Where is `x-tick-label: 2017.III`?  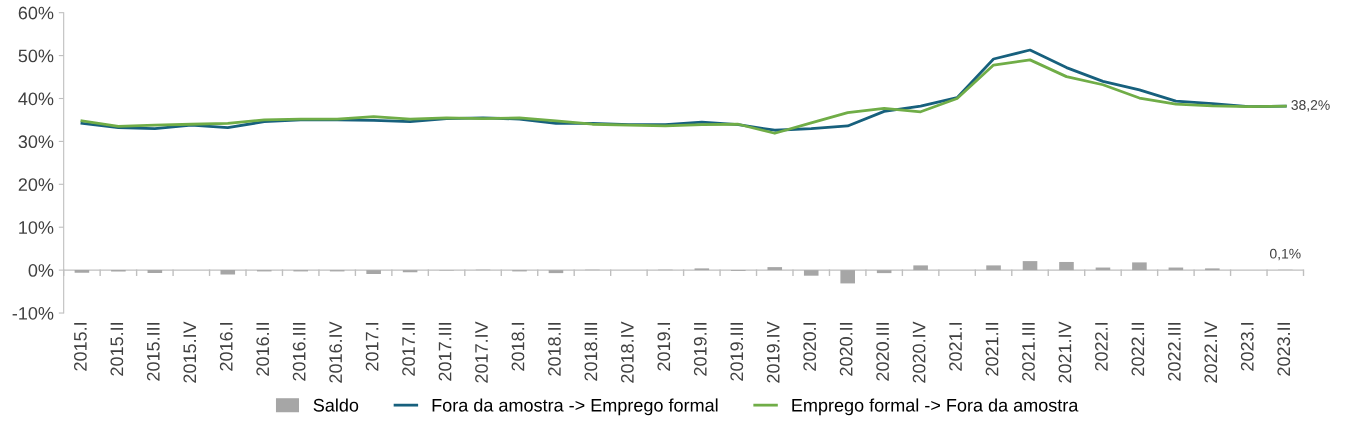
x-tick-label: 2017.III is located at coordinates (445, 352).